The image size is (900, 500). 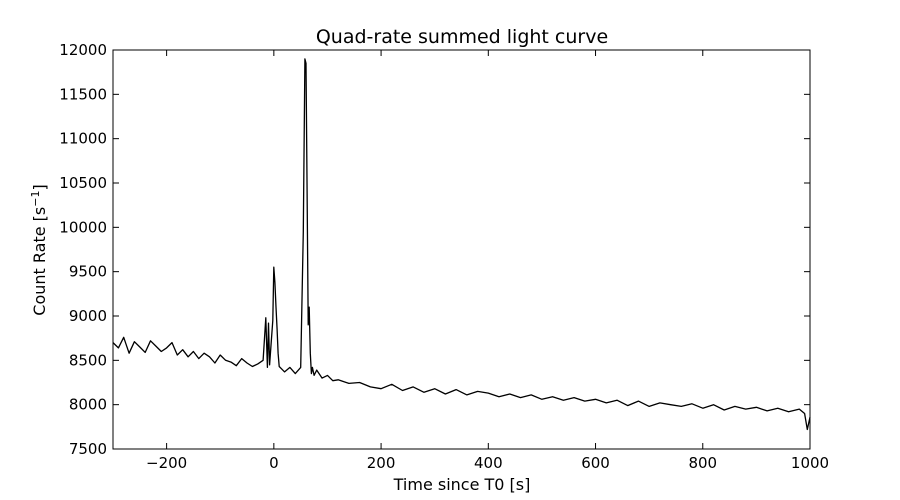 What do you see at coordinates (274, 463) in the screenshot?
I see `x-tick-label: 0` at bounding box center [274, 463].